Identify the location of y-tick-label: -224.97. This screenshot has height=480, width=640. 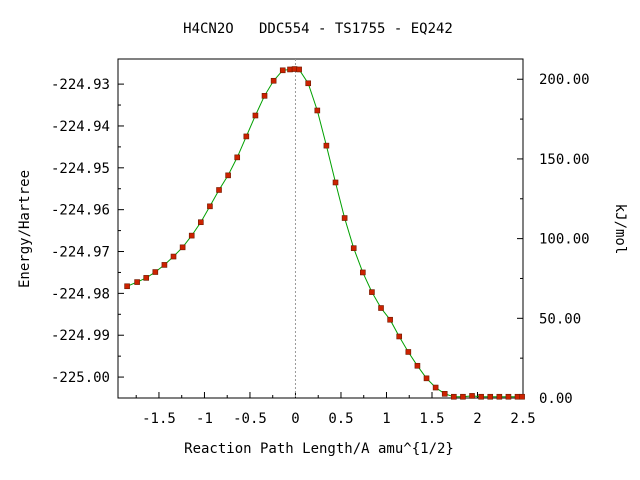
(80, 253).